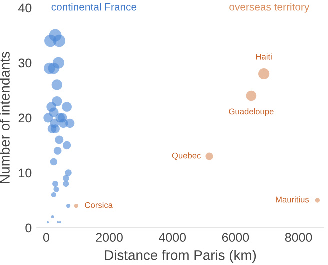 The image size is (328, 265). Describe the element at coordinates (293, 199) in the screenshot. I see `annotation: Mauritius` at that location.